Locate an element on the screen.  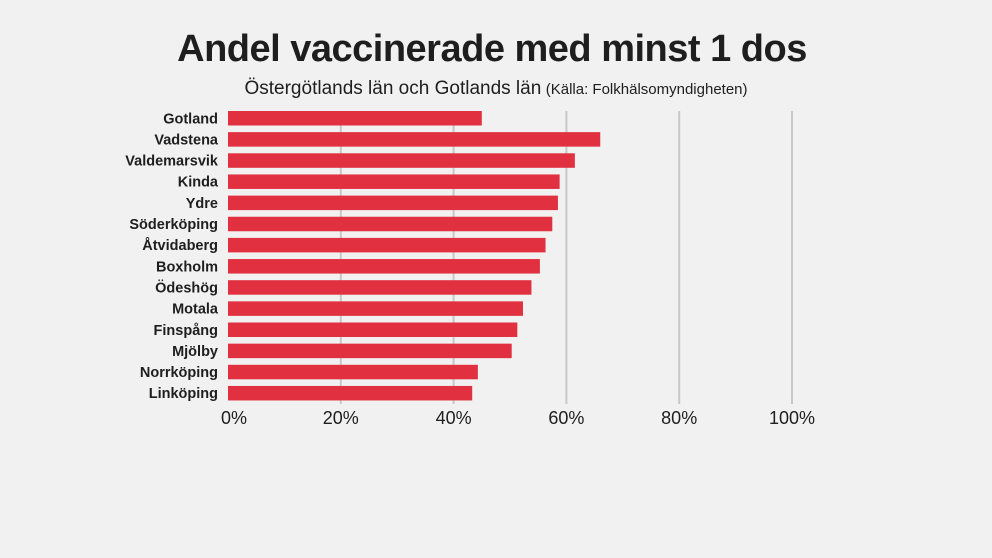
chart-subtitle: Östergötlands län och Gotlands län is located at coordinates (393, 88).